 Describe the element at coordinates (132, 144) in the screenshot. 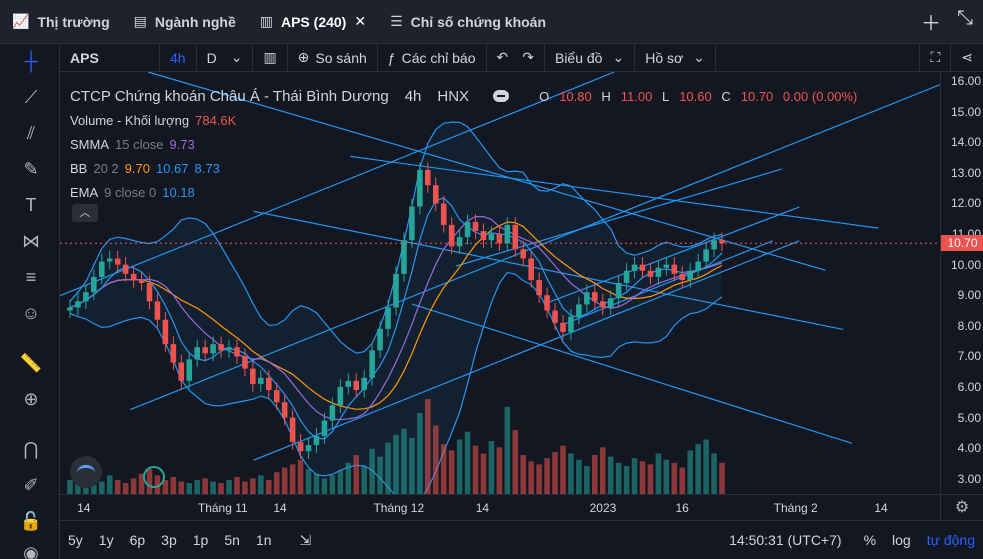

I see `legend-smma: SMMA 15 close 9.73` at that location.